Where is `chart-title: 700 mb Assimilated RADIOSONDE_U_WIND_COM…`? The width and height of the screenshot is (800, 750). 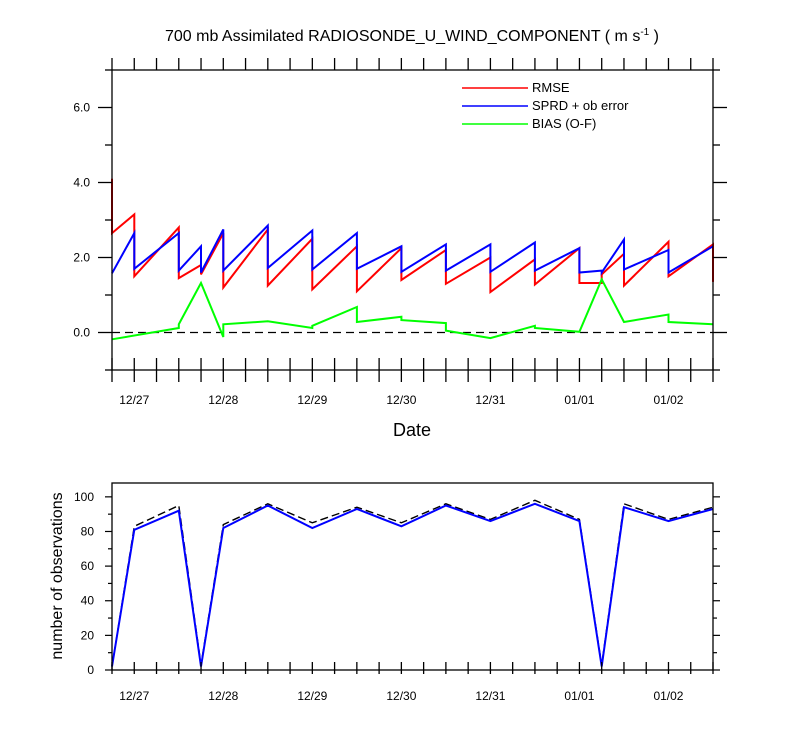
chart-title: 700 mb Assimilated RADIOSONDE_U_WIND_COM… is located at coordinates (412, 36).